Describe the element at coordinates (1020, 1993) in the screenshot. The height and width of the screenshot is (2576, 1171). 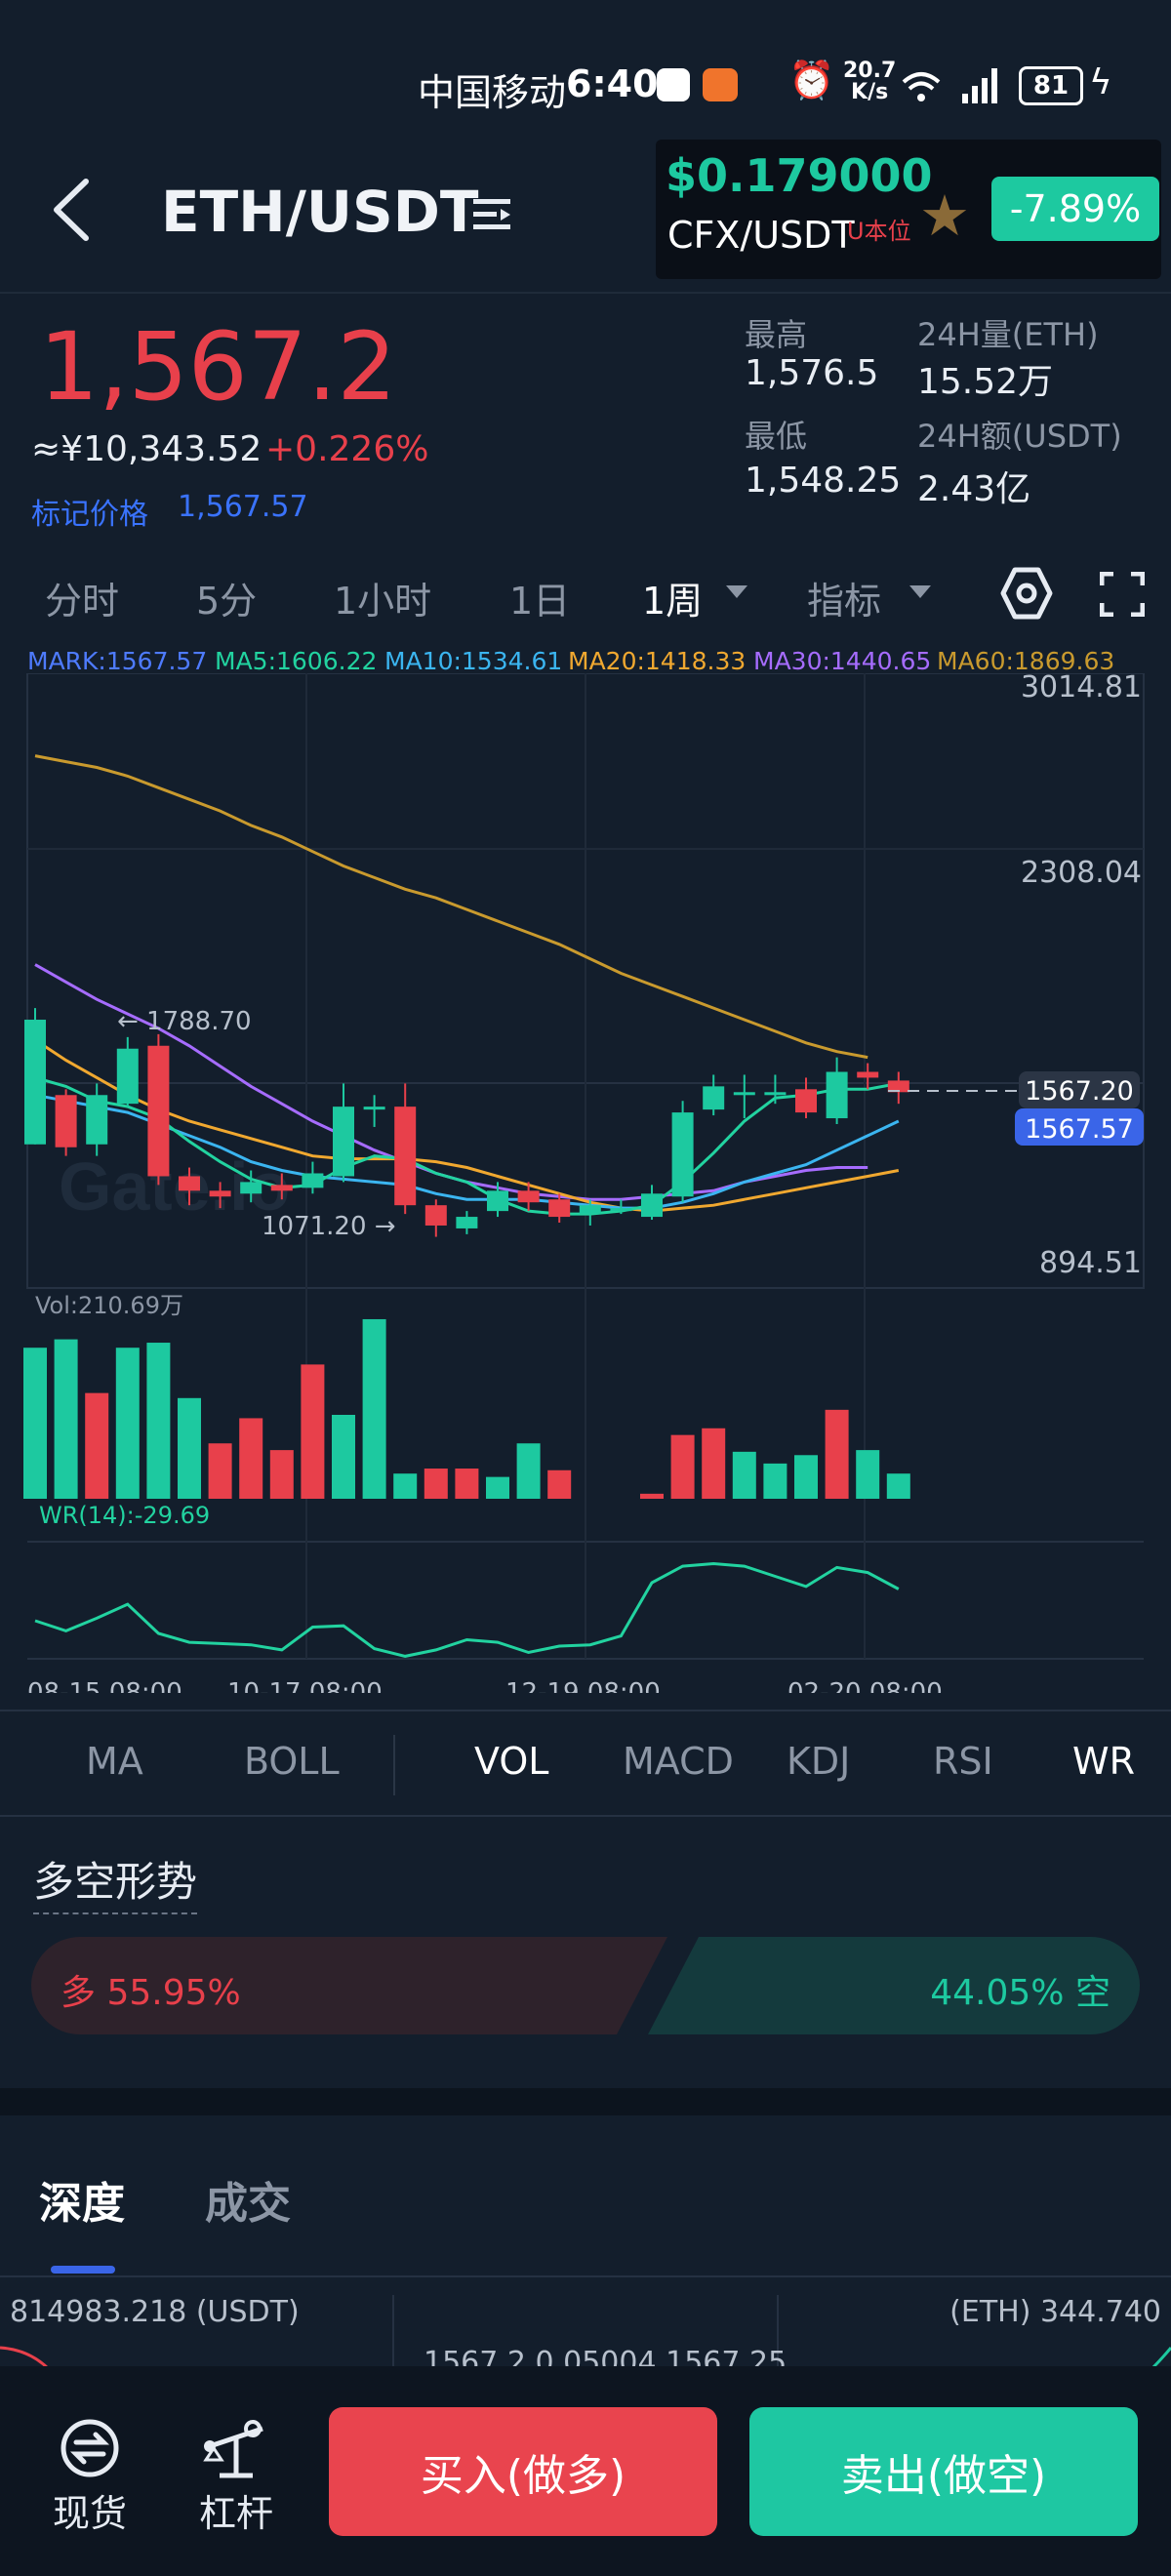
I see `short-ratio: 44.05% 空` at that location.